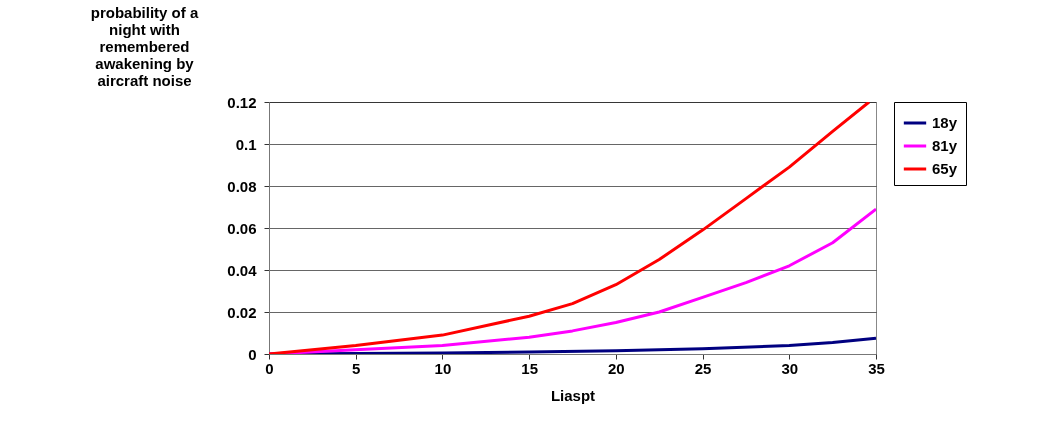 The width and height of the screenshot is (1049, 446). I want to click on legend-label: 65y, so click(945, 168).